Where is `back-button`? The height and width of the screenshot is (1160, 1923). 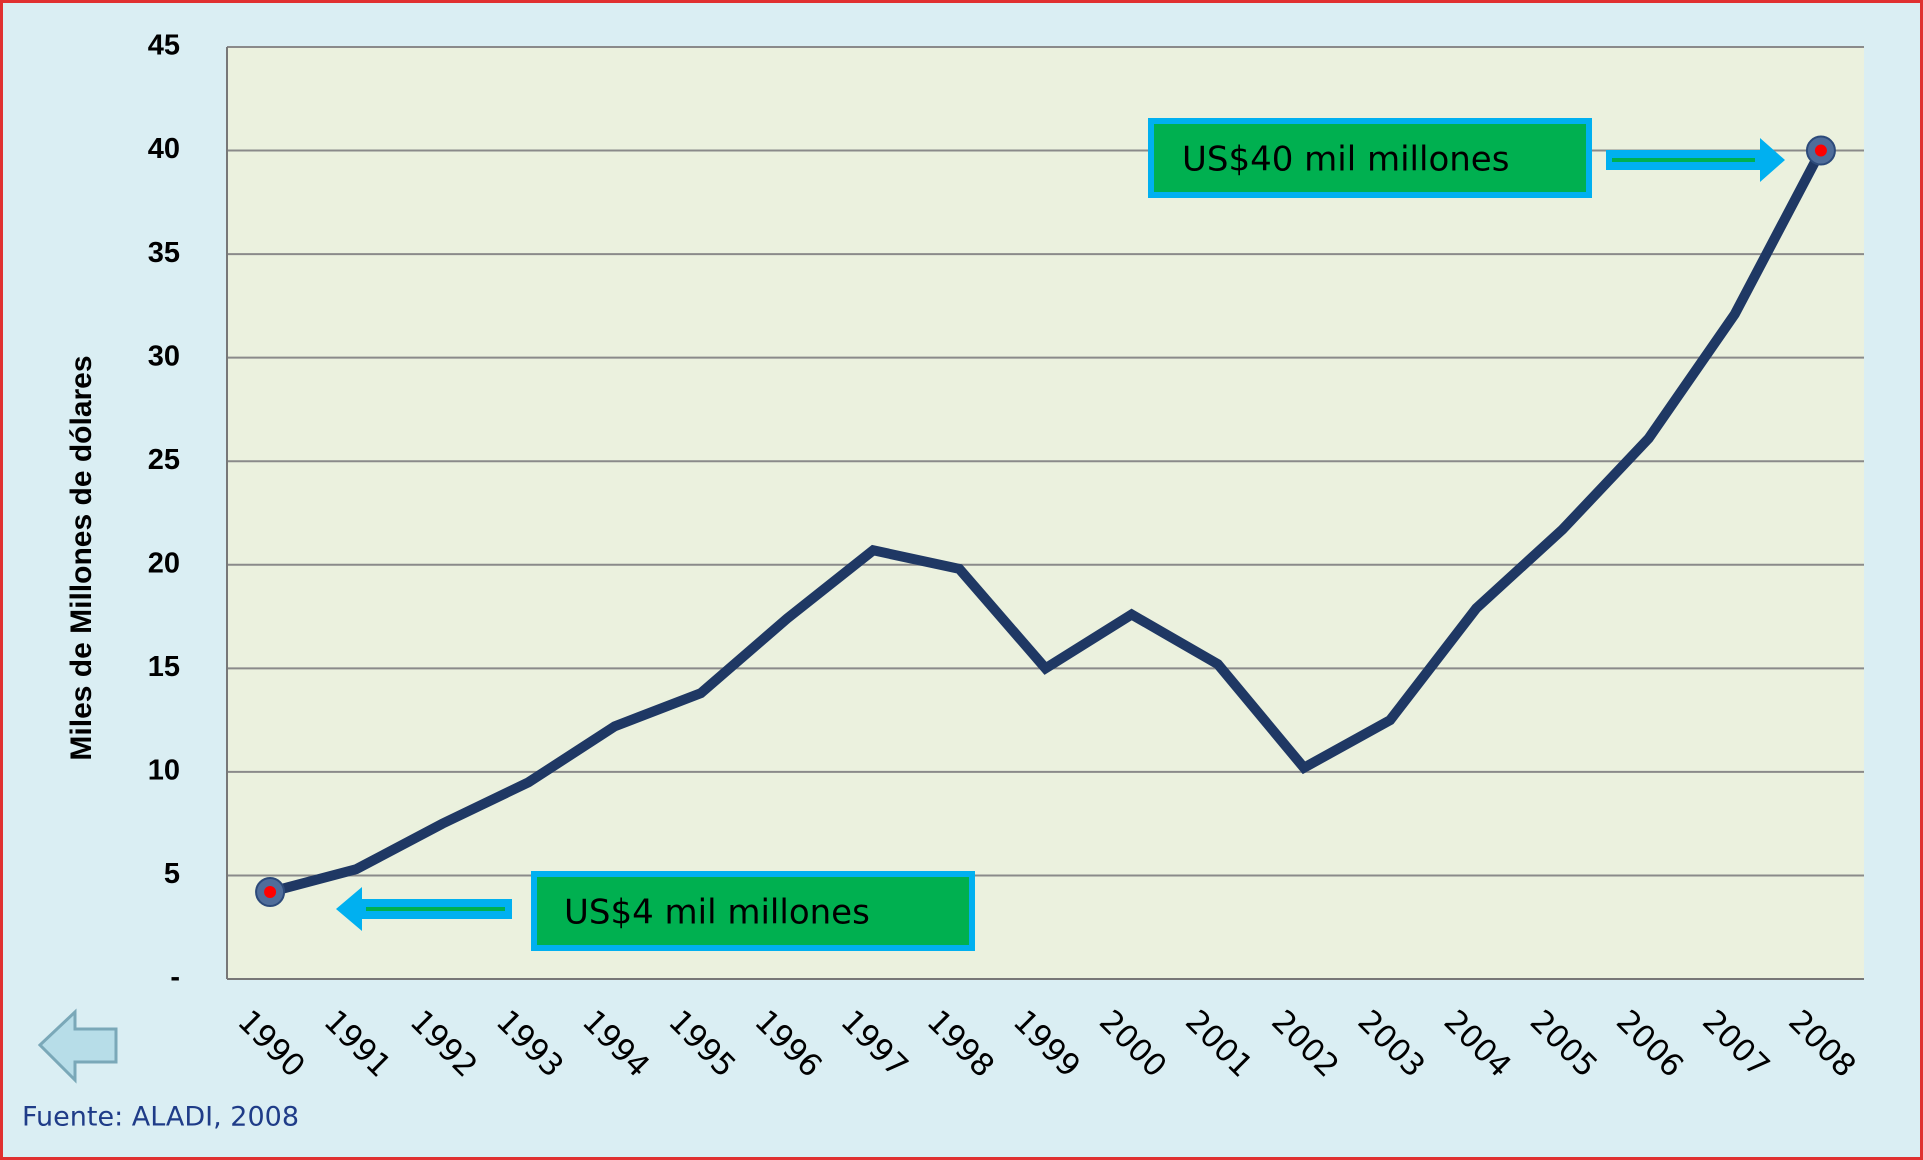 back-button is located at coordinates (77, 1046).